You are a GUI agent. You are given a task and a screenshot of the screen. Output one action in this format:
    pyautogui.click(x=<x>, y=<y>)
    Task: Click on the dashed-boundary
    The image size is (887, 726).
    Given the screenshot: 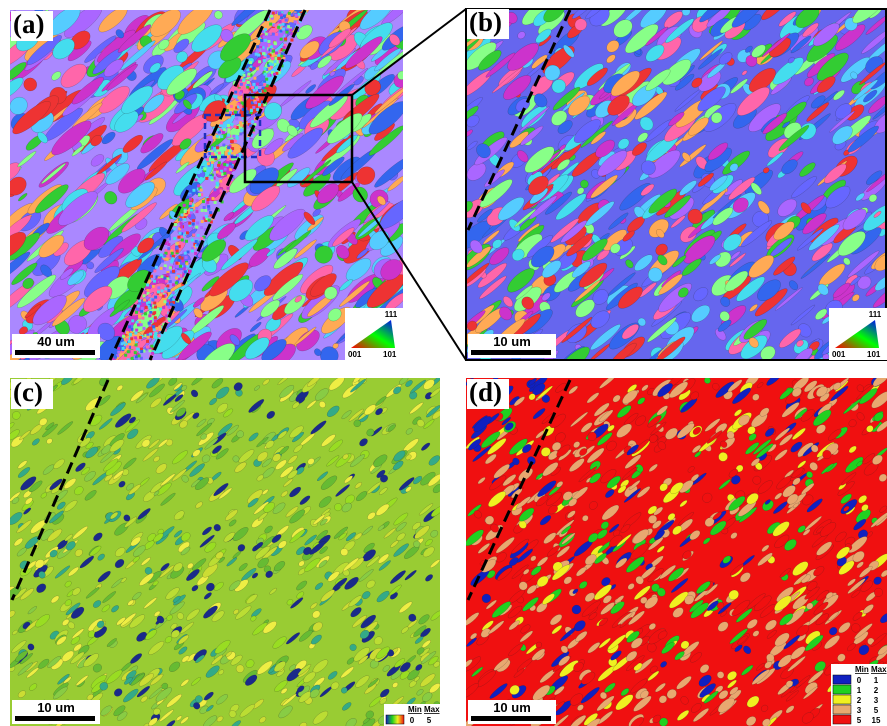 What is the action you would take?
    pyautogui.click(x=190, y=185)
    